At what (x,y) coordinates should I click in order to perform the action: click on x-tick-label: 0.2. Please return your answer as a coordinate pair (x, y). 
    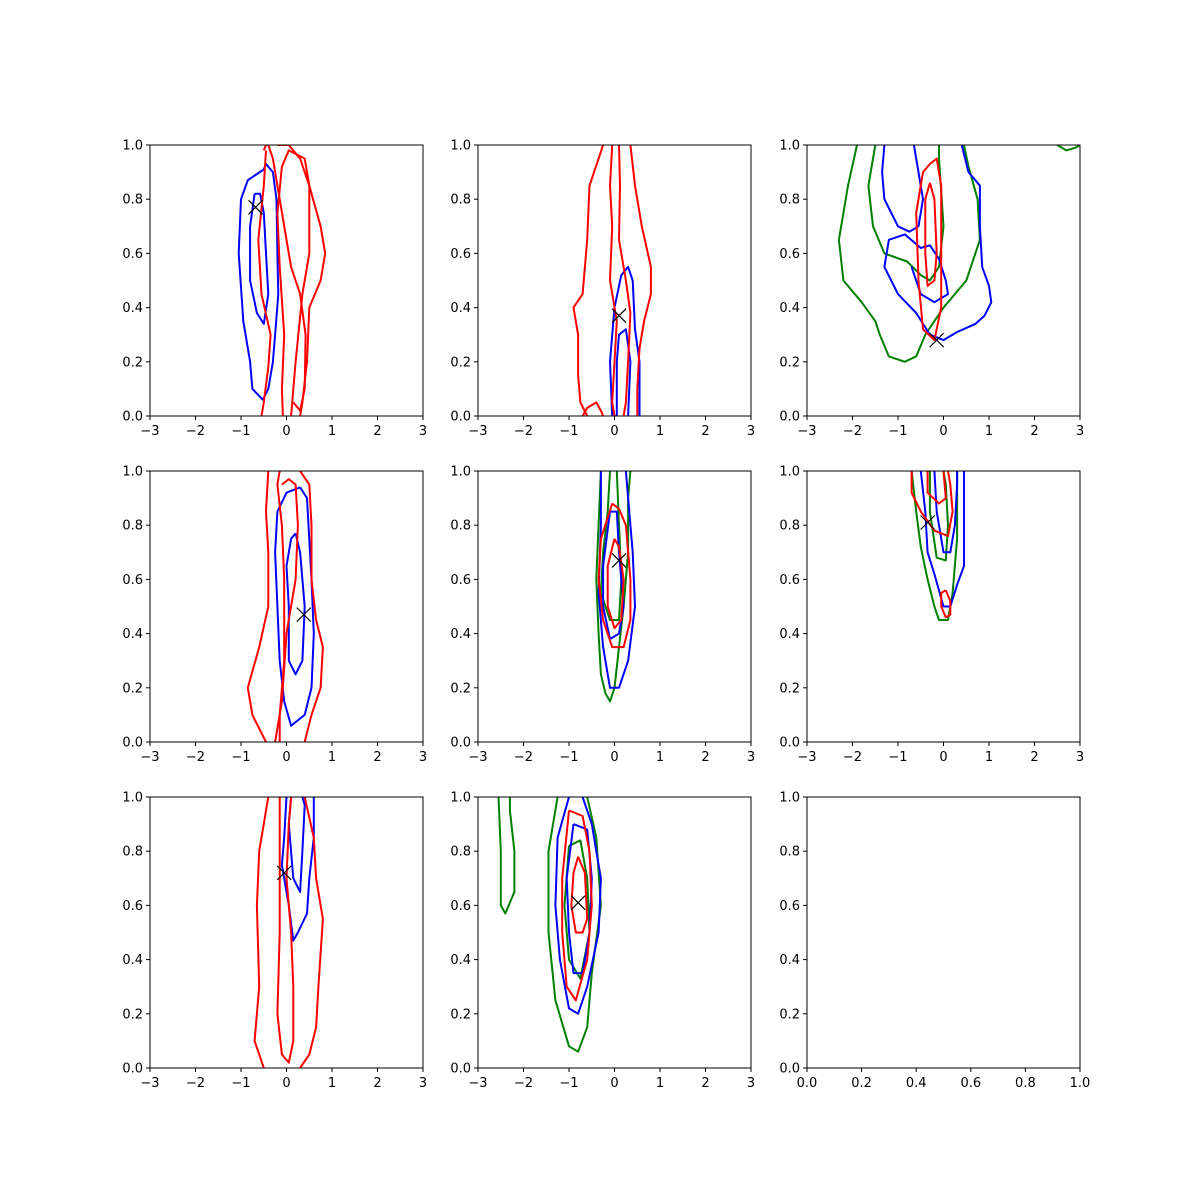
    Looking at the image, I should click on (861, 1083).